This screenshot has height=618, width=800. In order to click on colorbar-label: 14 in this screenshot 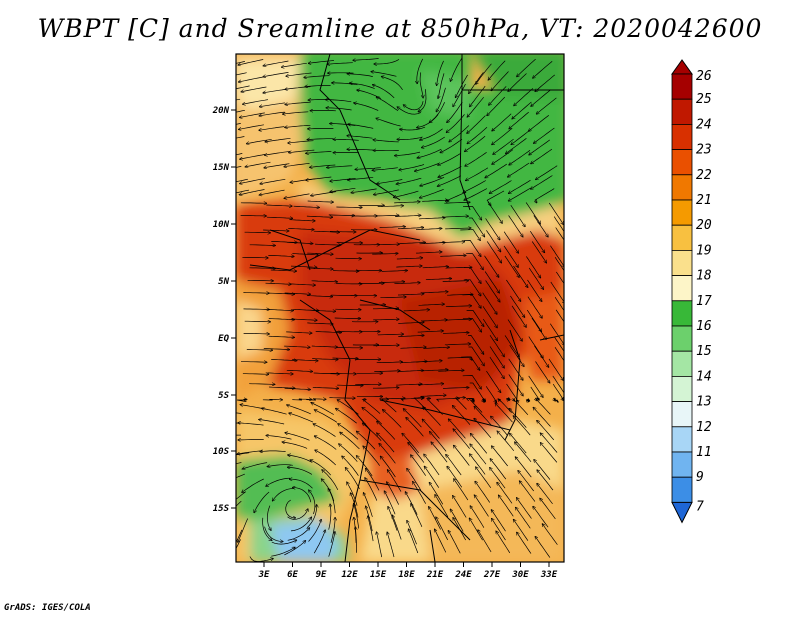, I will do `click(704, 376)`.